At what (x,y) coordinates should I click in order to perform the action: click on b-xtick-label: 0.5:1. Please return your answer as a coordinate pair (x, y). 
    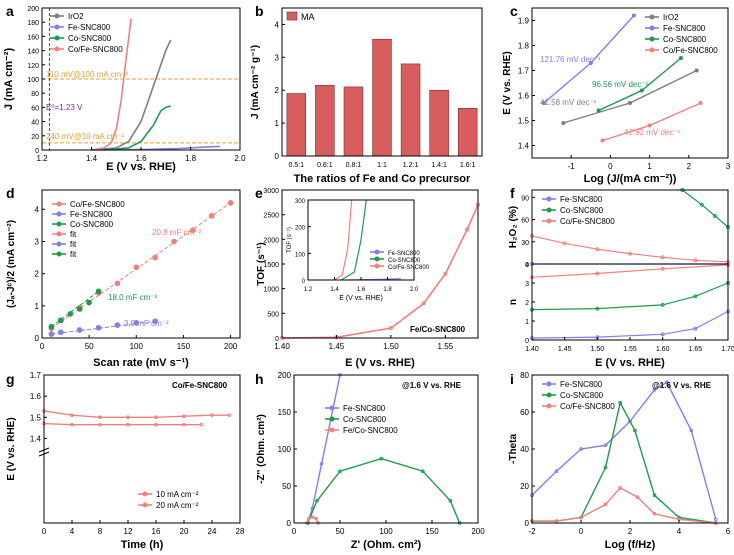
    Looking at the image, I should click on (296, 165).